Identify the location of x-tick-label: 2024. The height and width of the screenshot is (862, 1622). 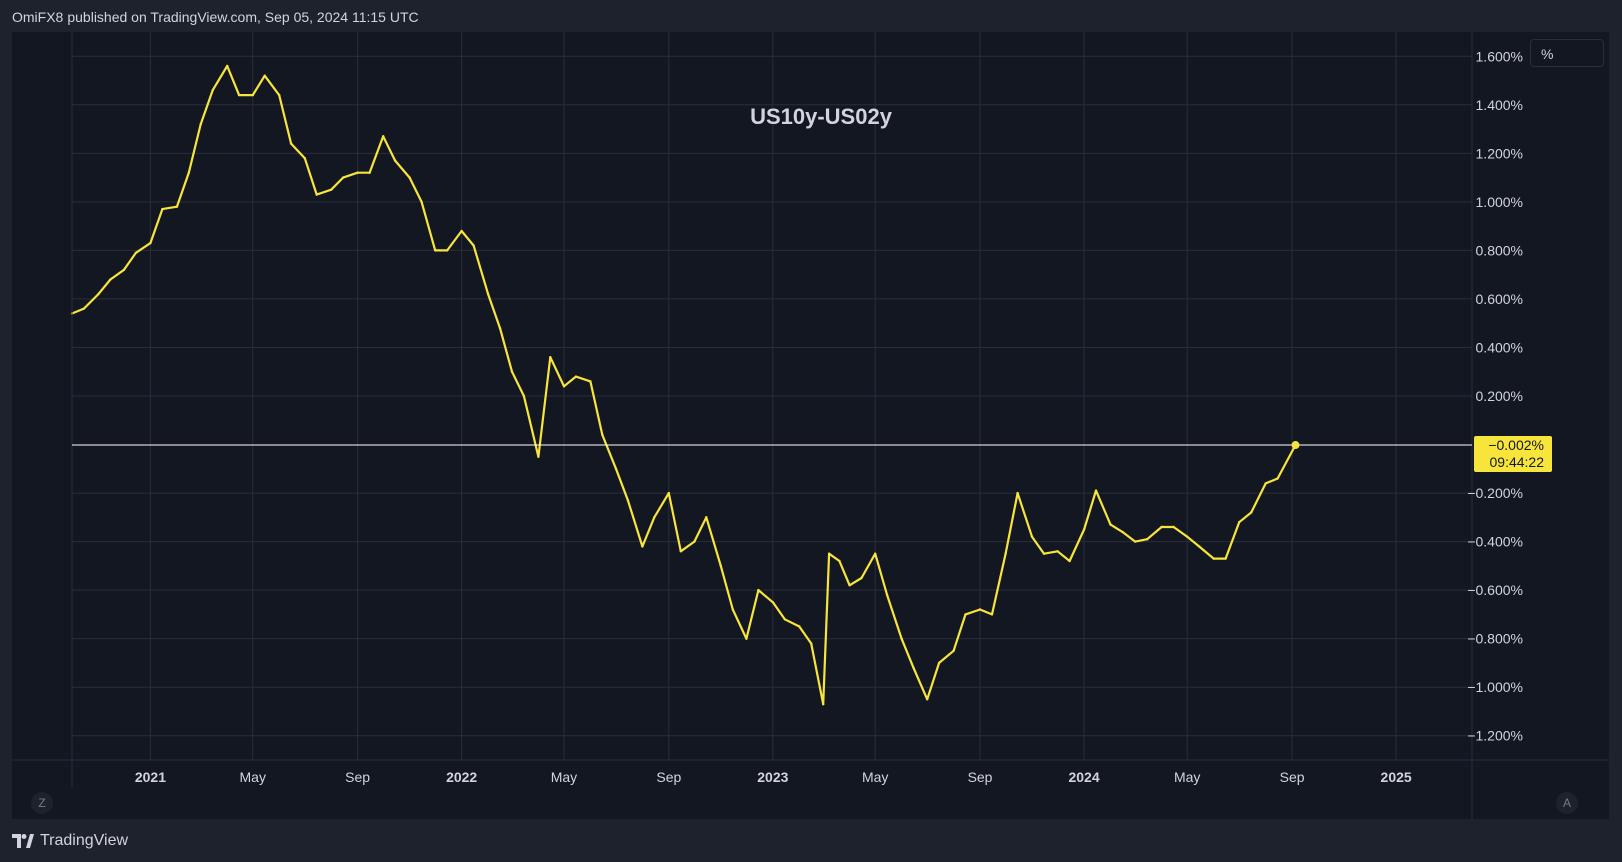
(1083, 777).